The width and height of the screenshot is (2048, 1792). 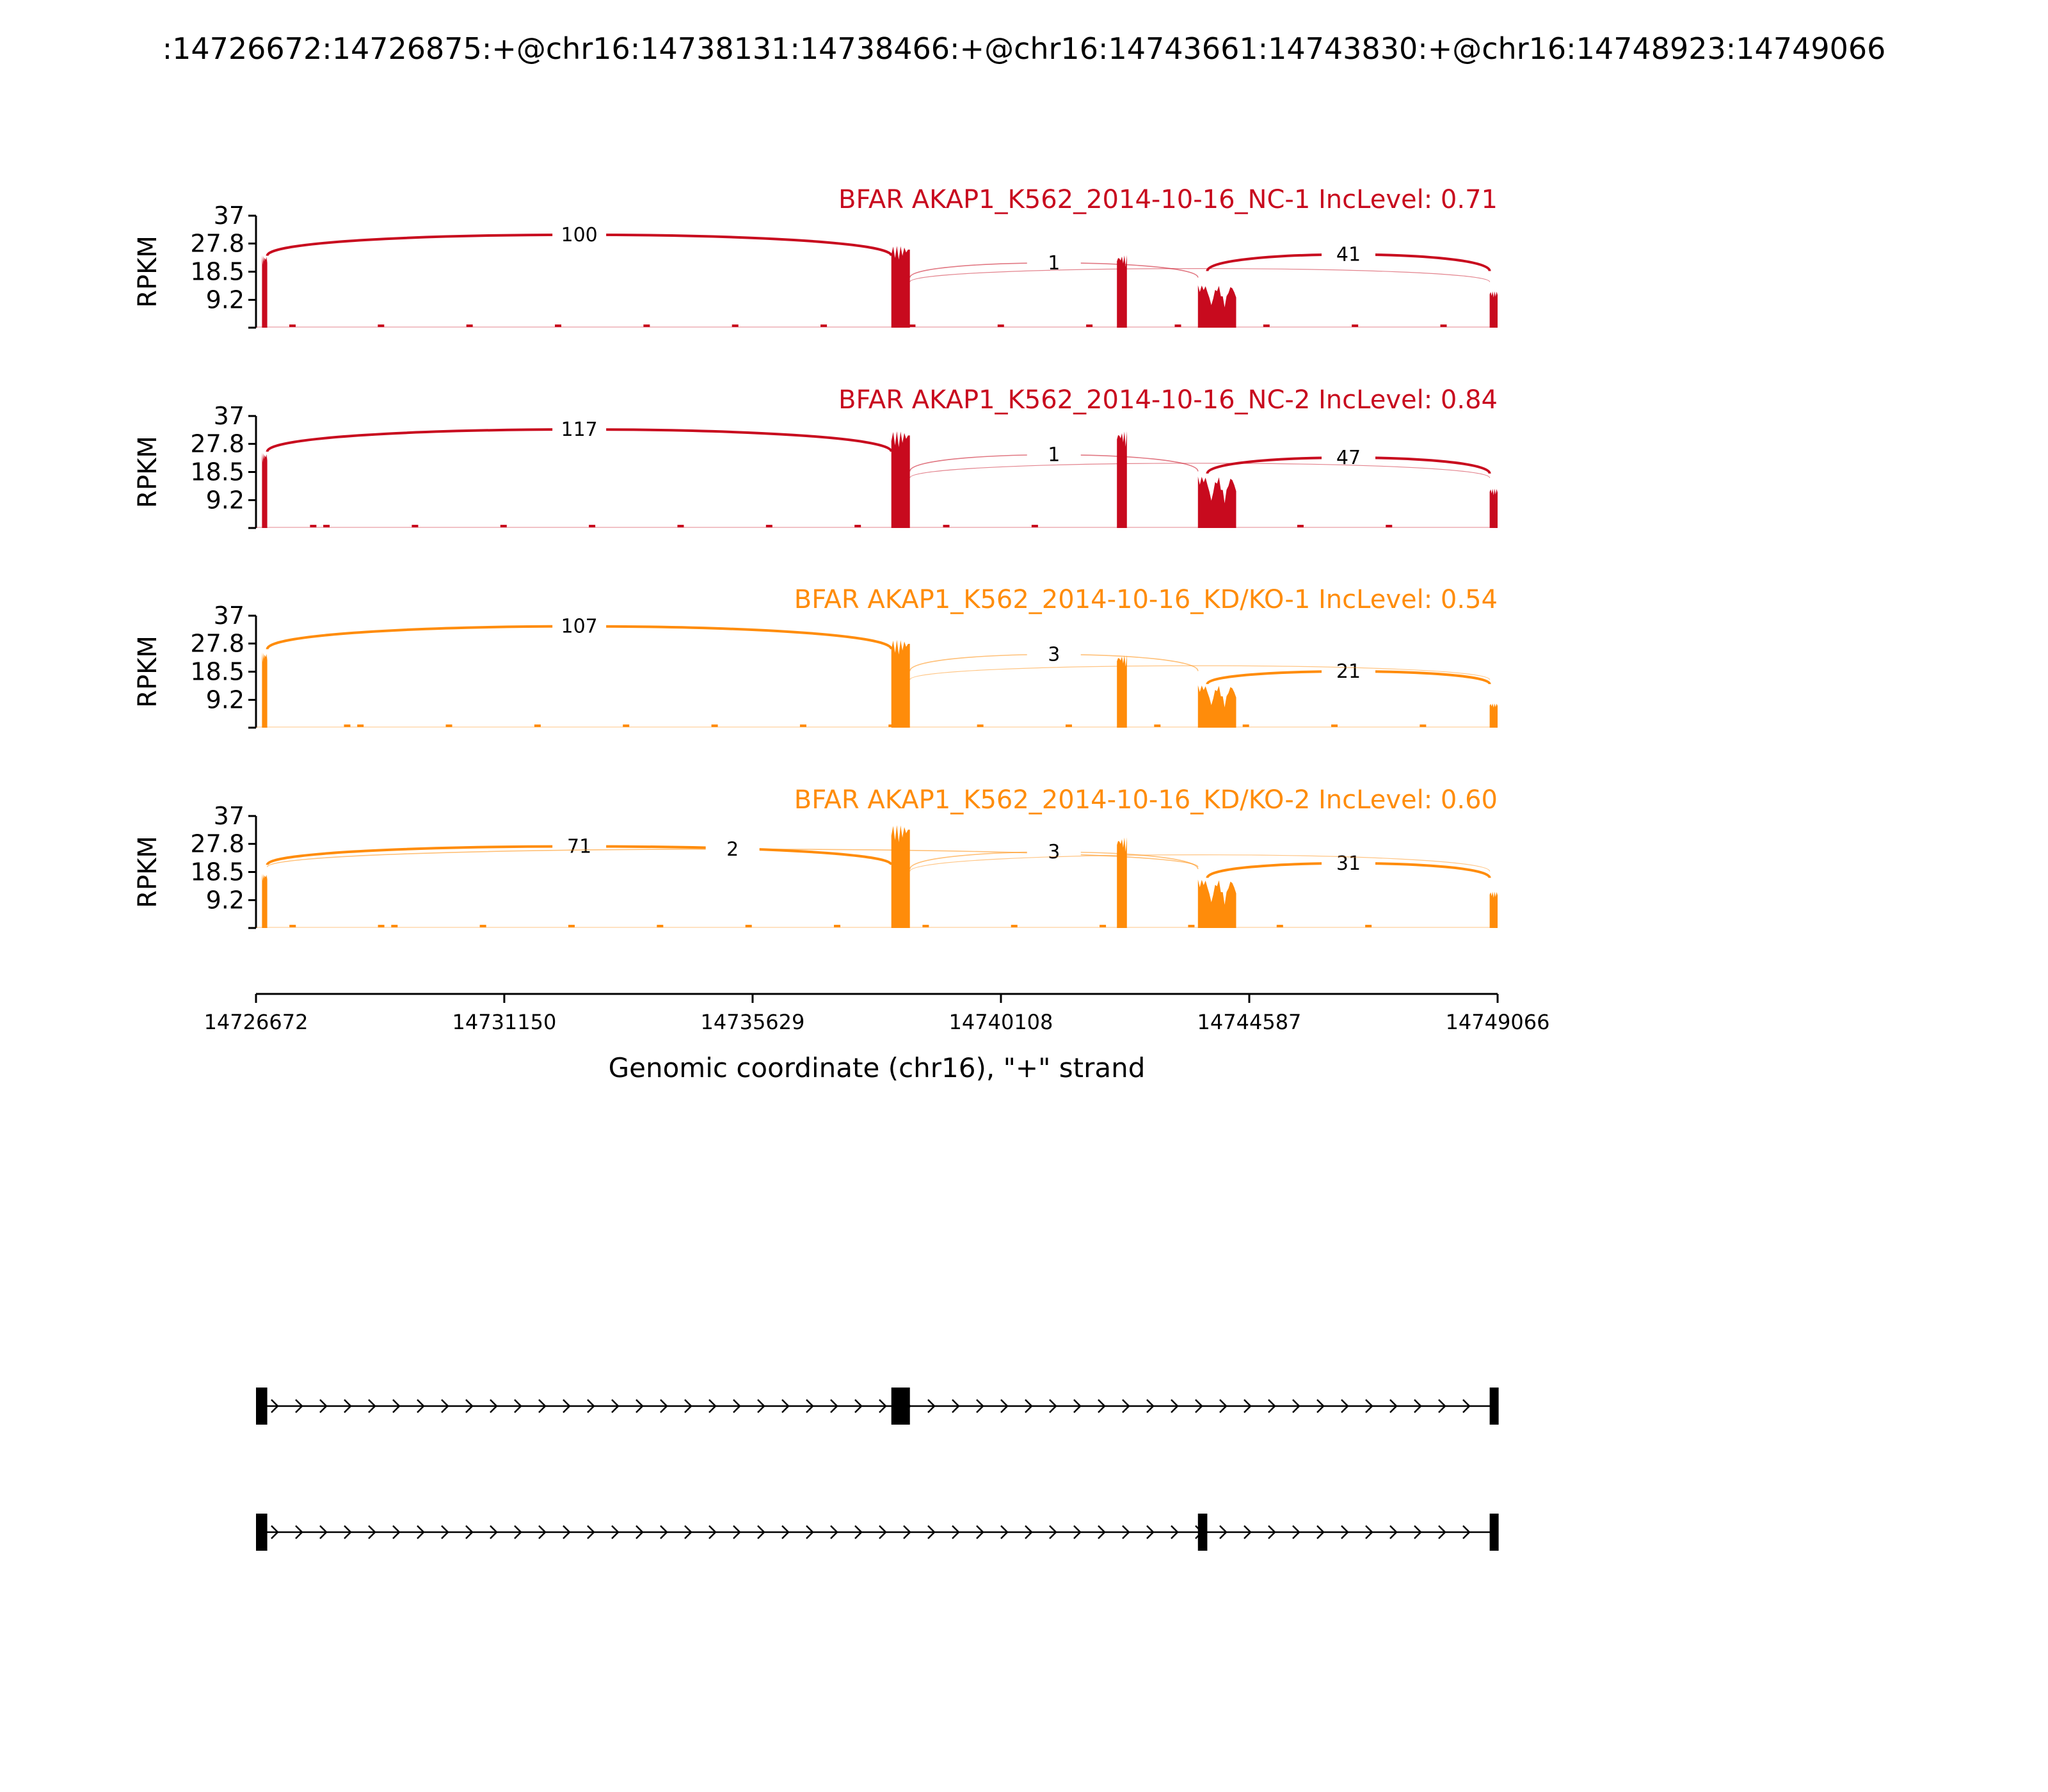 I want to click on junction-count: 47, so click(x=1348, y=458).